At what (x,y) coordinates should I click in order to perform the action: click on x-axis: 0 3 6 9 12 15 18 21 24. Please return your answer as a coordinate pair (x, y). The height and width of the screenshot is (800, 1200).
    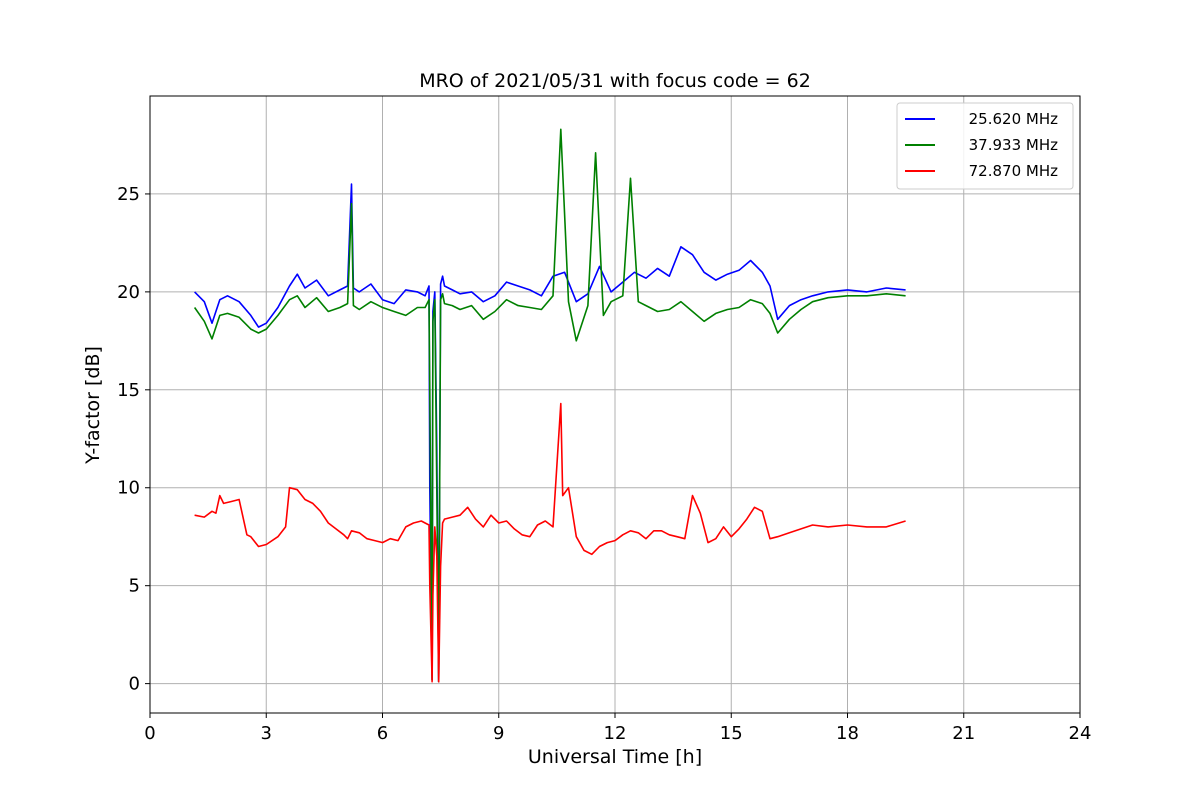
    Looking at the image, I should click on (617, 728).